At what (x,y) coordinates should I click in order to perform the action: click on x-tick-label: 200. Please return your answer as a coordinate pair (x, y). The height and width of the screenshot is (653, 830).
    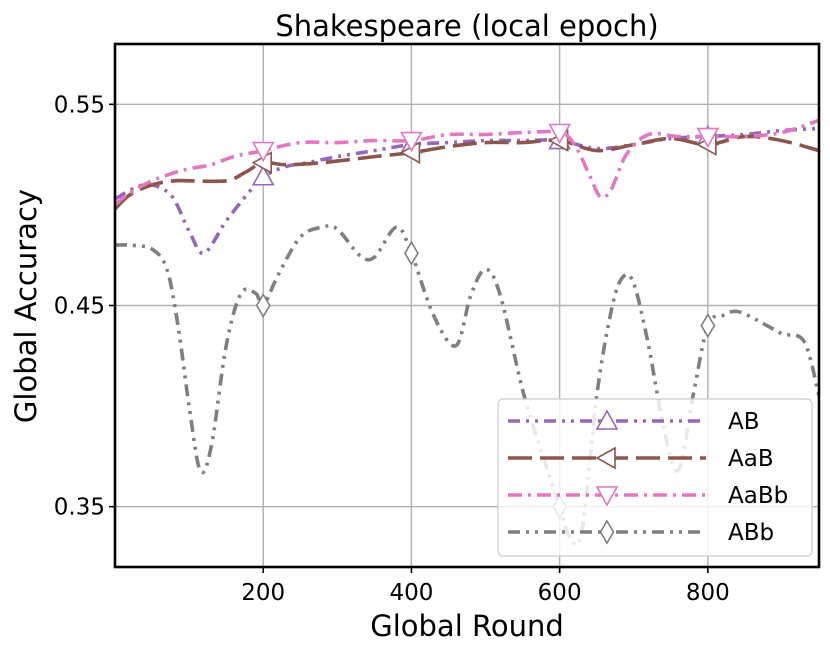
    Looking at the image, I should click on (263, 593).